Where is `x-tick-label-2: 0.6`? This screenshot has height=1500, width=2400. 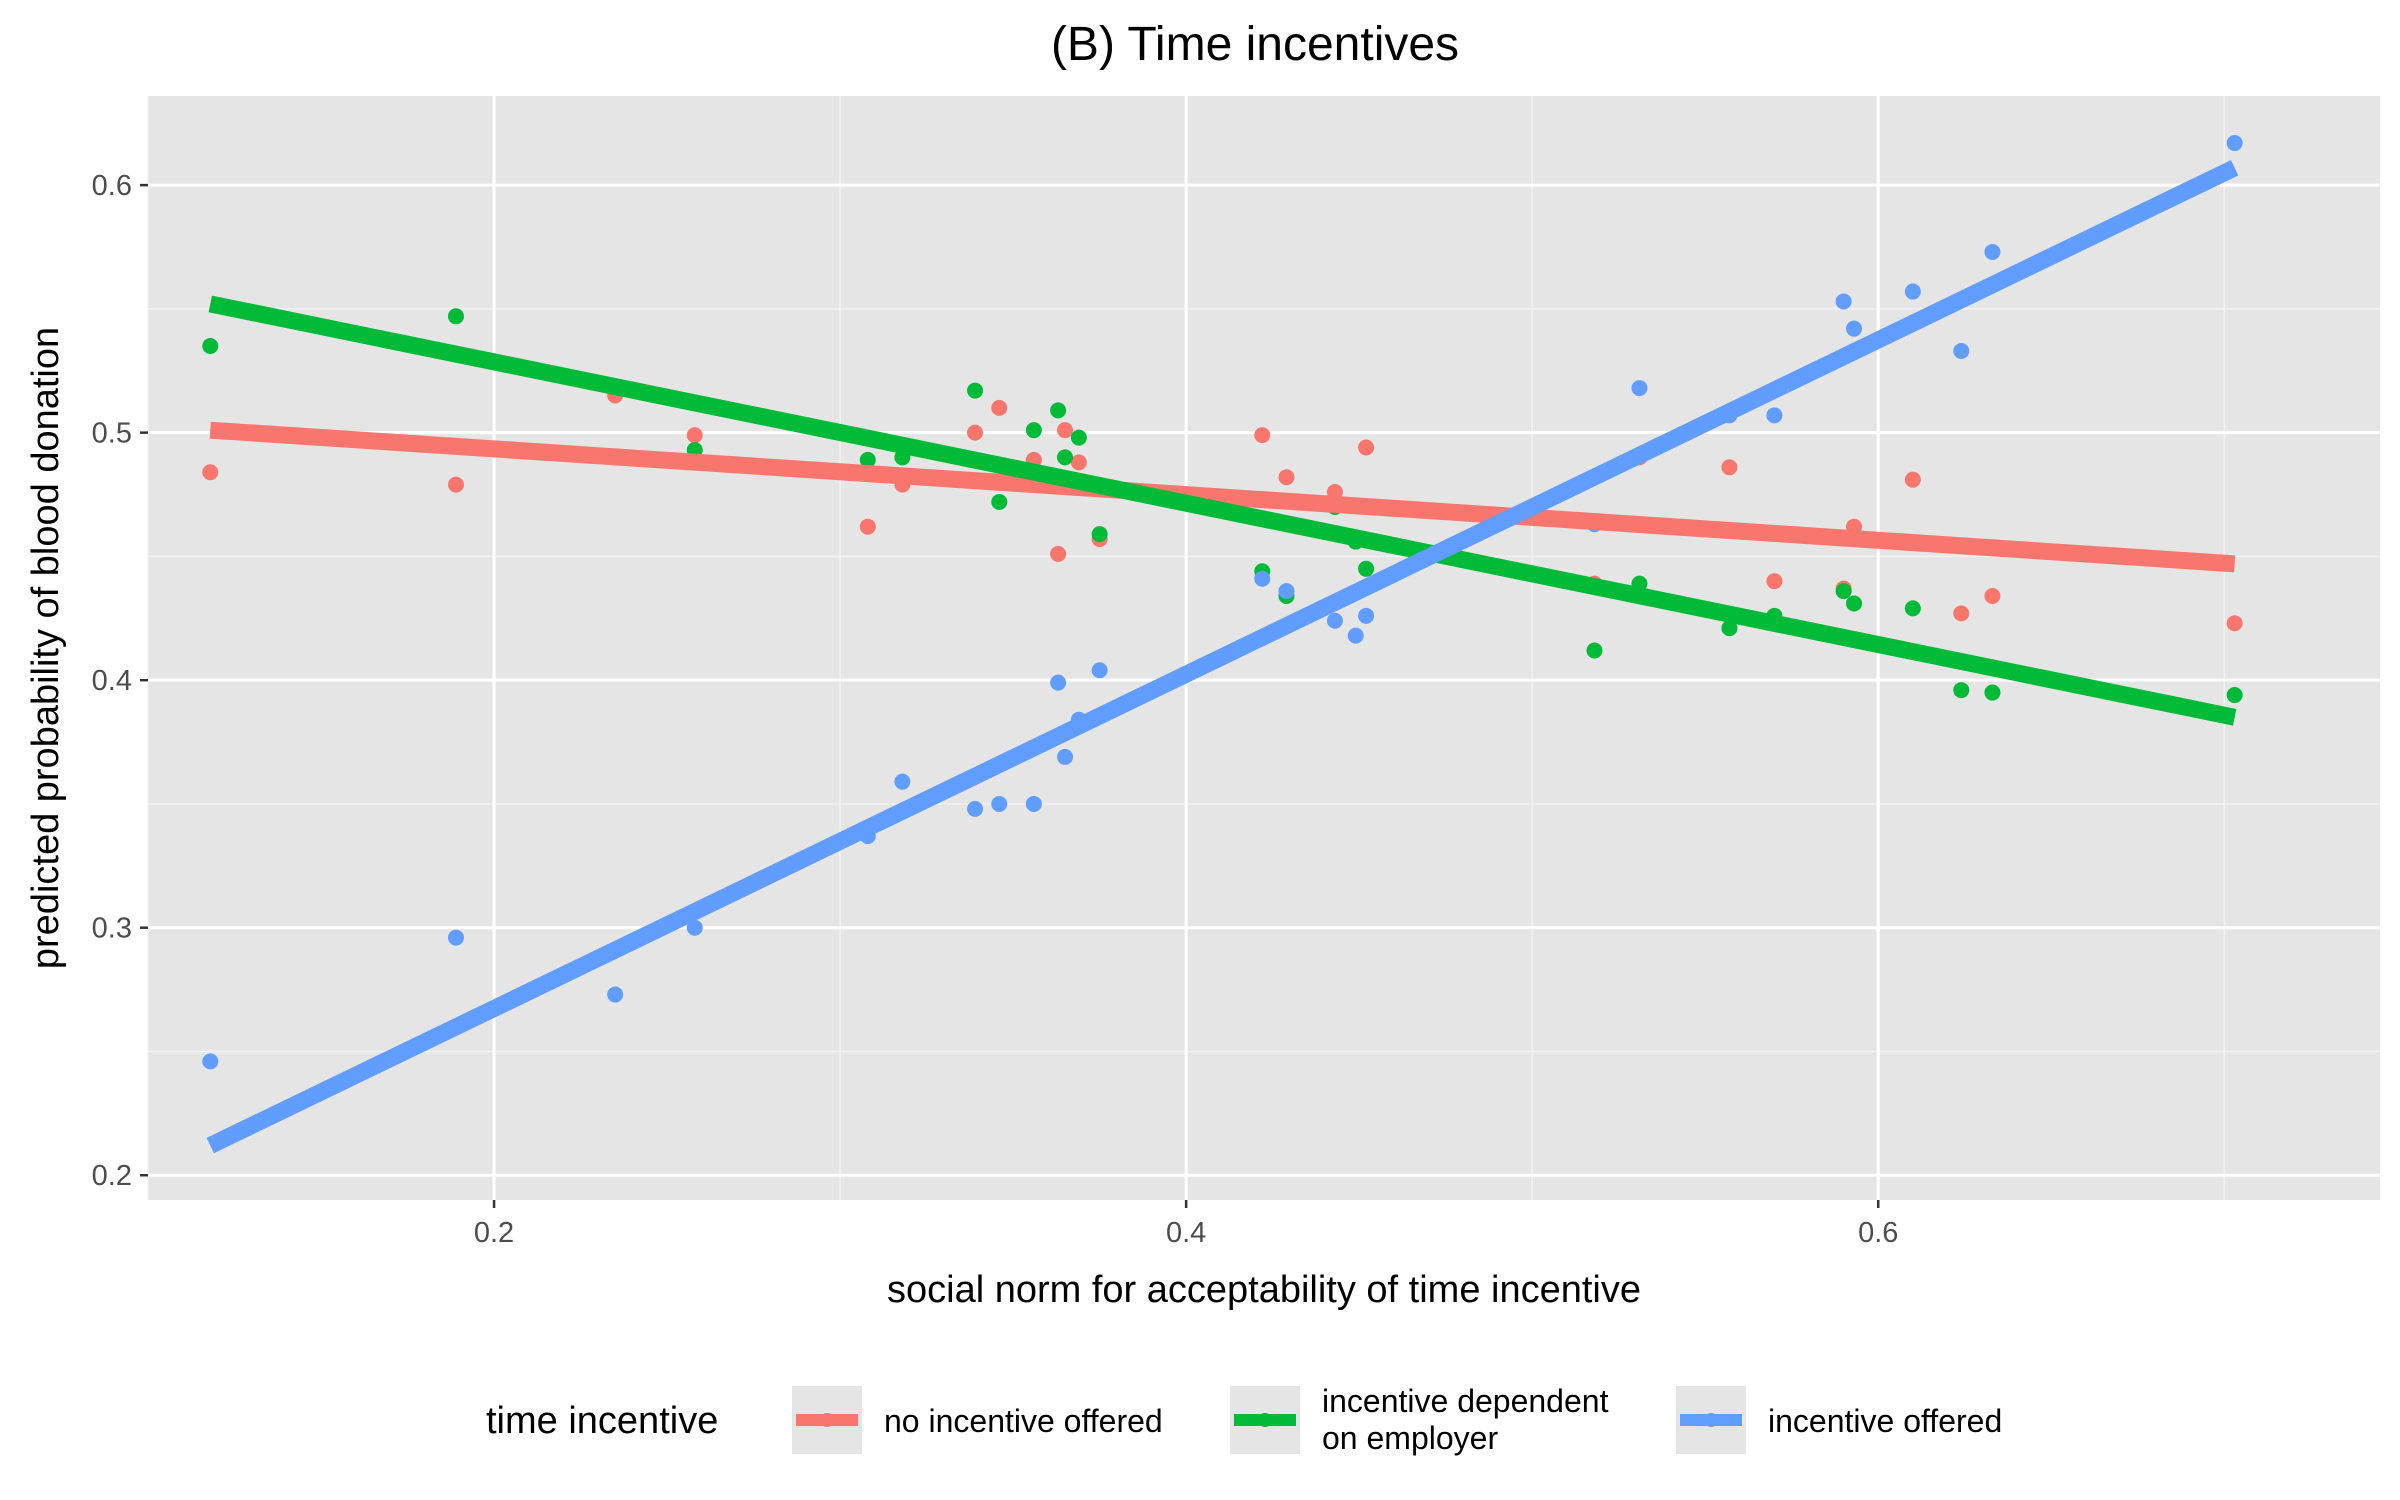 x-tick-label-2: 0.6 is located at coordinates (1878, 1233).